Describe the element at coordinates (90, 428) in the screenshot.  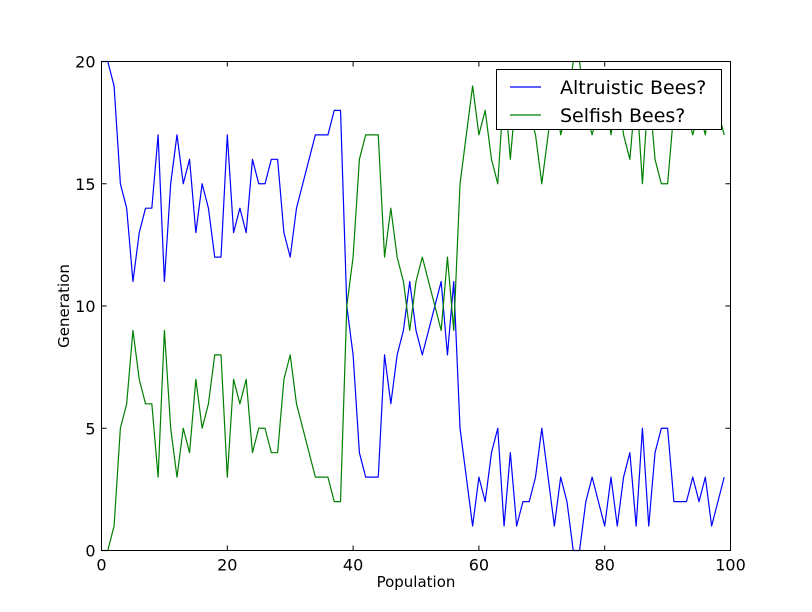
I see `y-tick-label: 5` at that location.